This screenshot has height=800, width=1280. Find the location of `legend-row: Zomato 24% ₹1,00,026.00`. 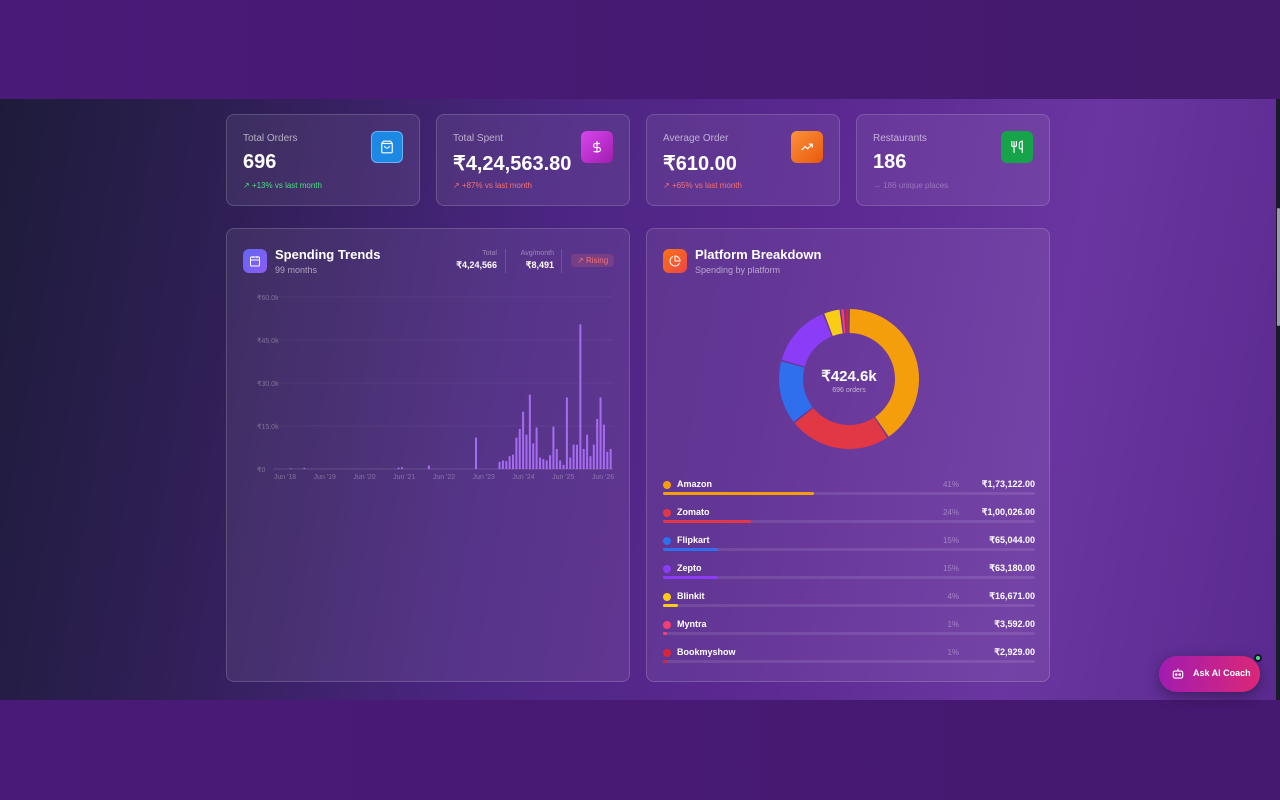

legend-row: Zomato 24% ₹1,00,026.00 is located at coordinates (849, 517).